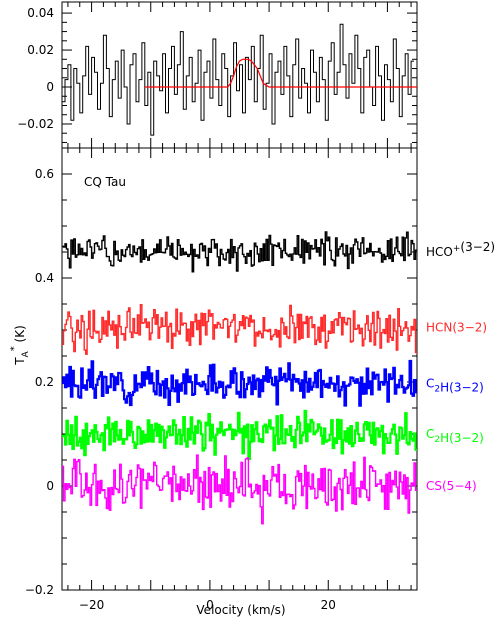 The image size is (500, 627). Describe the element at coordinates (39, 590) in the screenshot. I see `y-tick-label: −0.2` at that location.